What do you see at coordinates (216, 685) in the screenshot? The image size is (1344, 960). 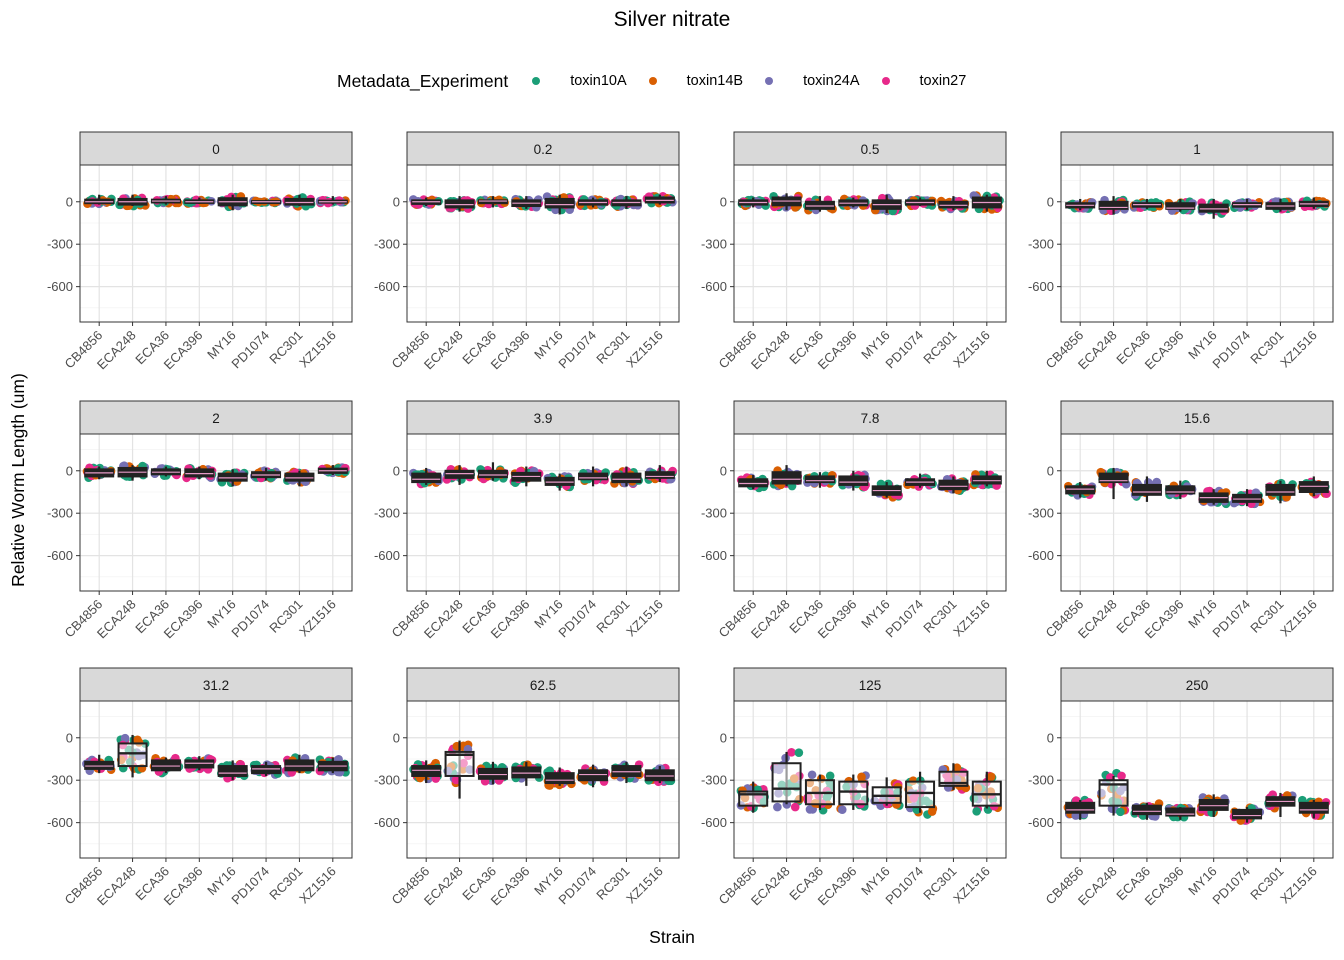 I see `facet-strip-label: 31.2` at bounding box center [216, 685].